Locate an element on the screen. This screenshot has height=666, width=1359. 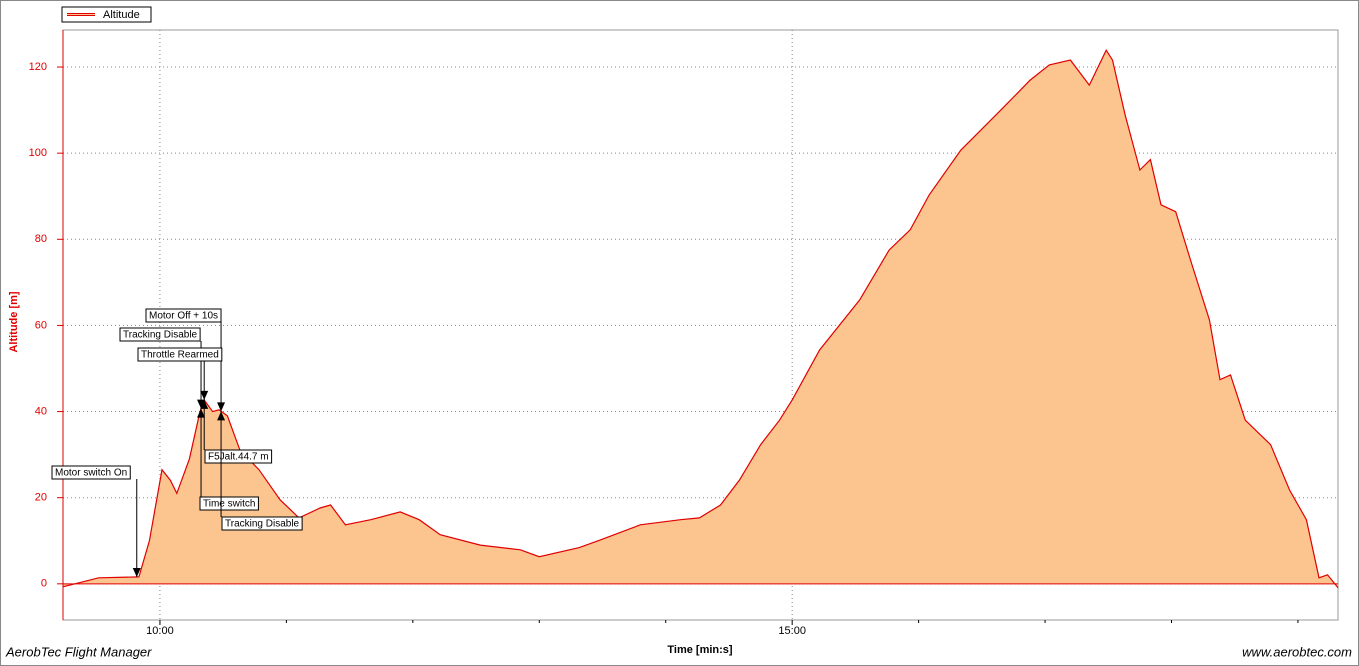
legend is located at coordinates (106, 14).